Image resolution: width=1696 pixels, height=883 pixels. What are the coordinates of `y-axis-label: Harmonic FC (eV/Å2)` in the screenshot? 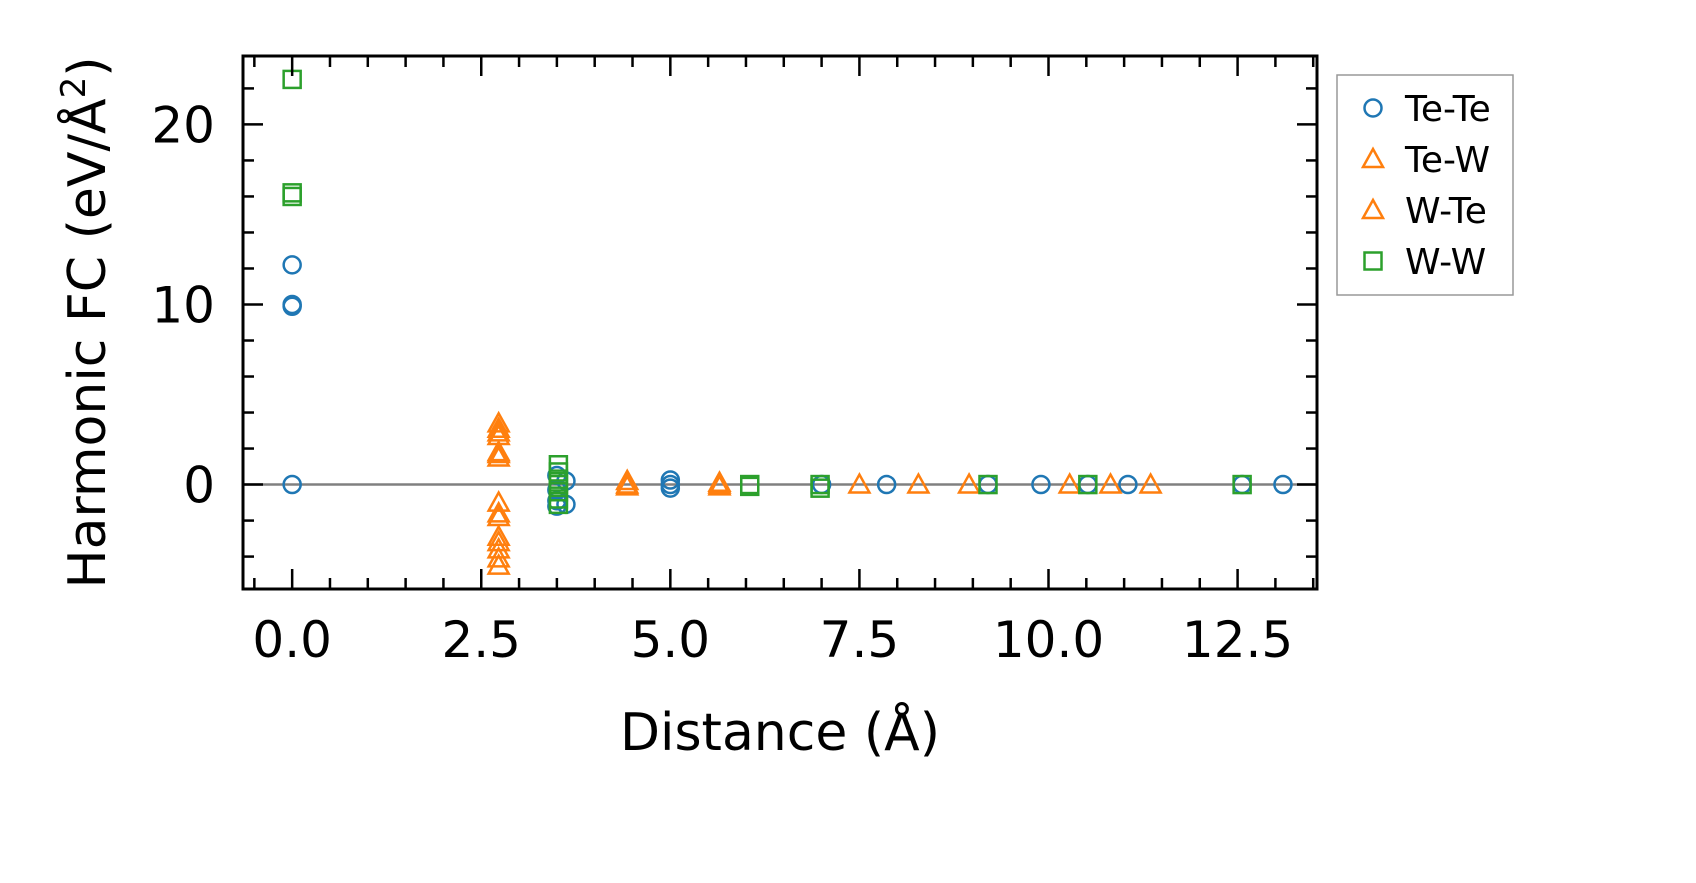 It's located at (86, 322).